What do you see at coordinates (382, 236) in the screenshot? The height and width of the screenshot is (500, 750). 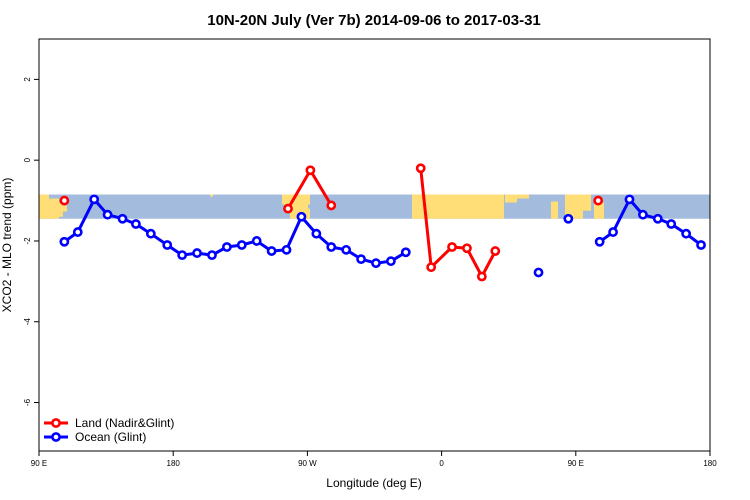 I see `series-ocean-glint-` at bounding box center [382, 236].